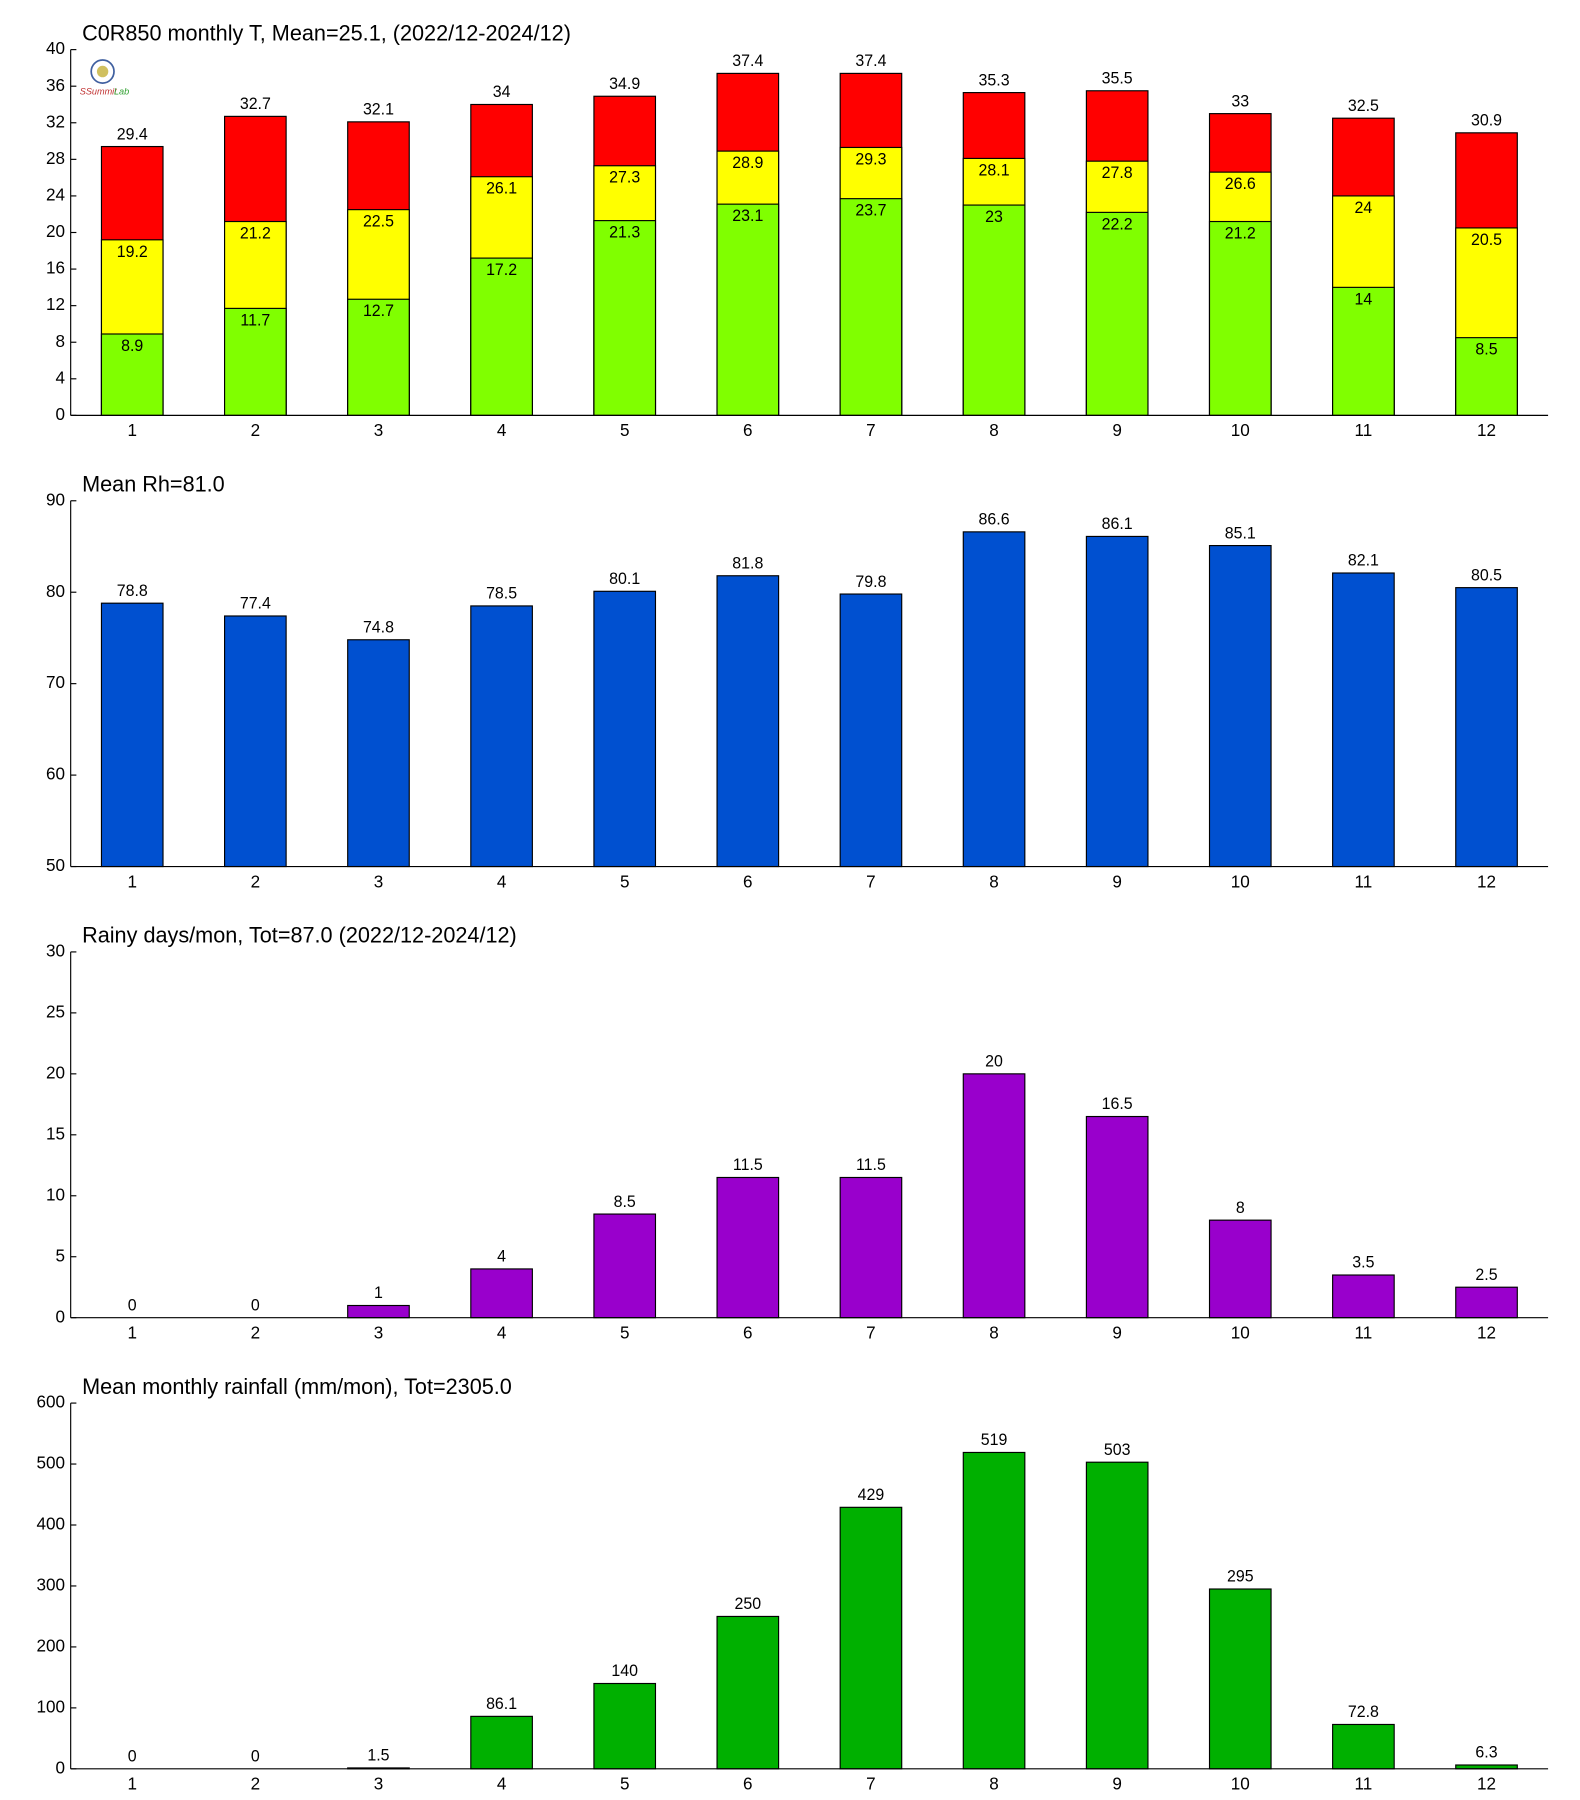 The image size is (1580, 1800). Describe the element at coordinates (153, 483) in the screenshot. I see `chart-title: Mean Rh=81.0` at that location.